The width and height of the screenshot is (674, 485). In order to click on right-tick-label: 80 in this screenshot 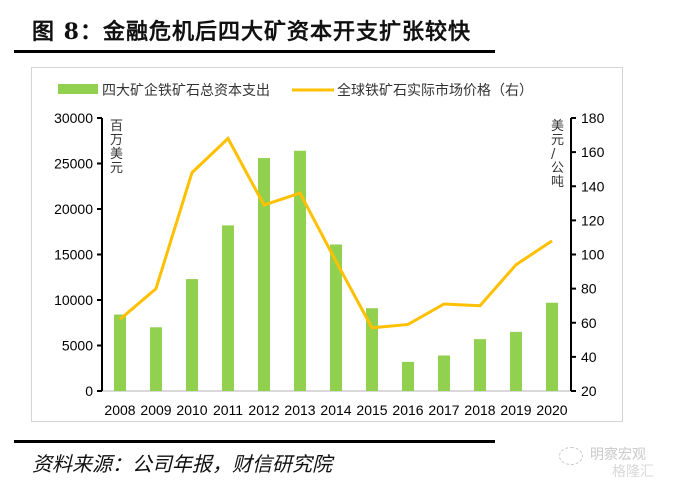, I will do `click(589, 289)`.